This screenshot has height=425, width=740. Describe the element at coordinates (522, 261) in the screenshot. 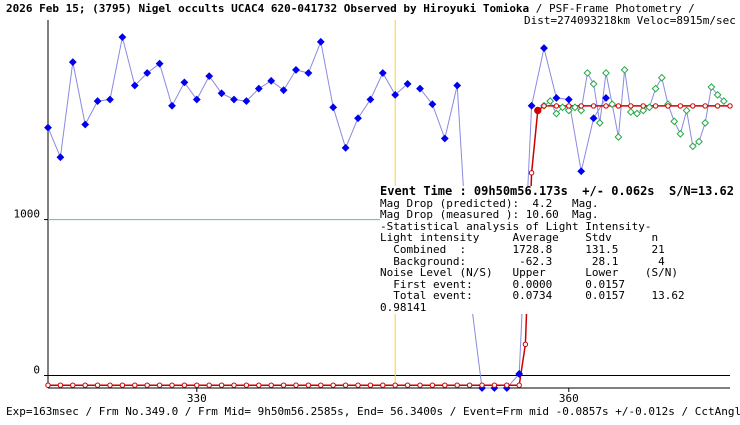

I see `stat-background: Background: -62.3 28.1 4` at that location.